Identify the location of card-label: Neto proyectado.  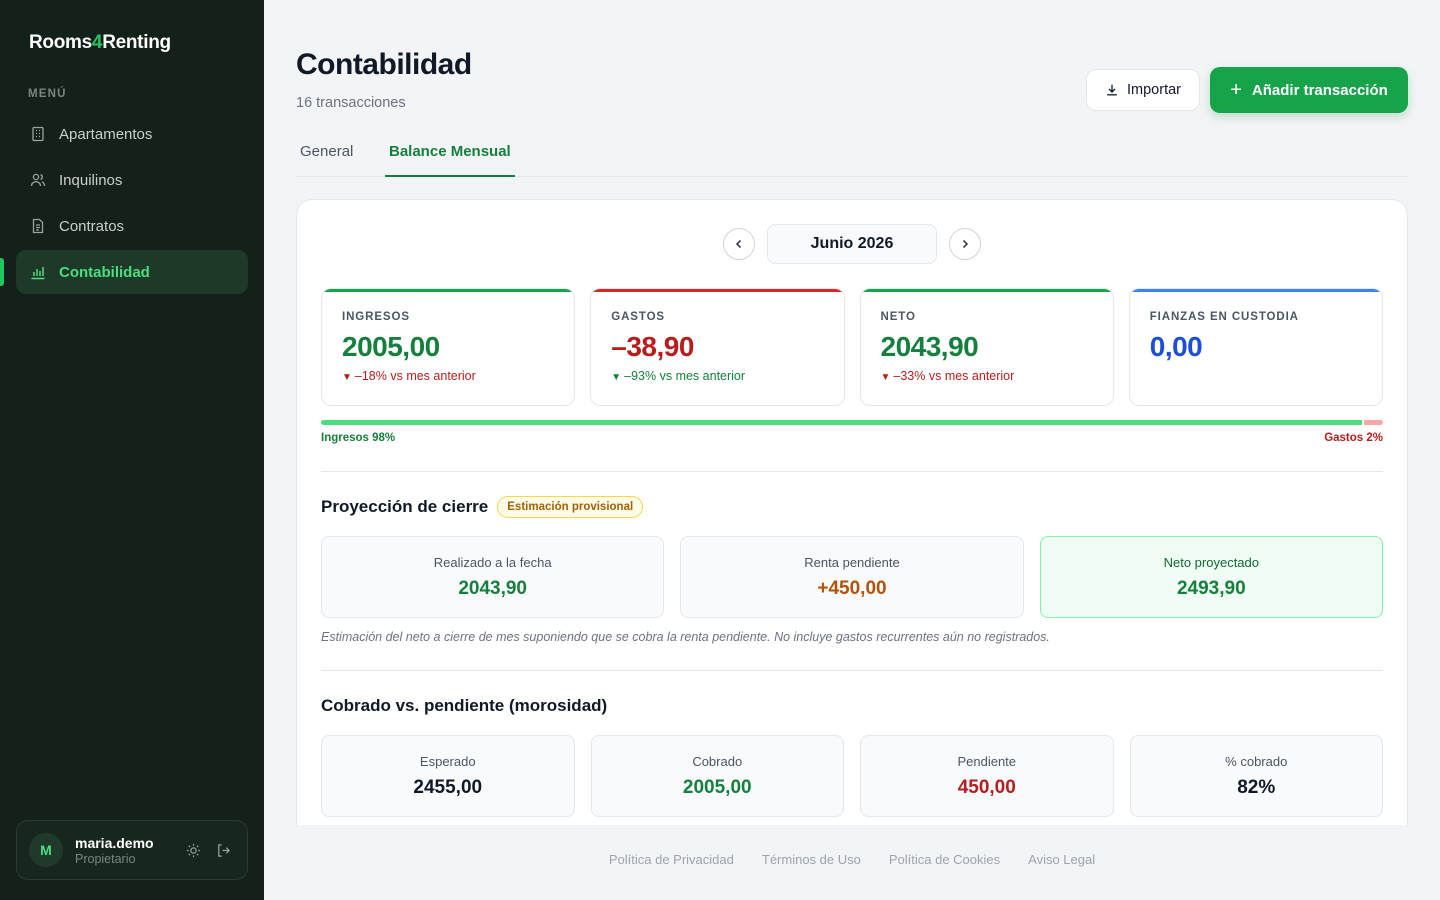
(1211, 562).